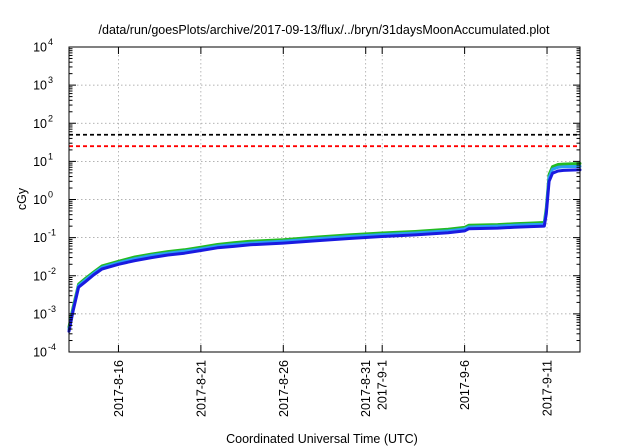 The height and width of the screenshot is (448, 640). I want to click on x-tick-label: 2017-8-26, so click(284, 388).